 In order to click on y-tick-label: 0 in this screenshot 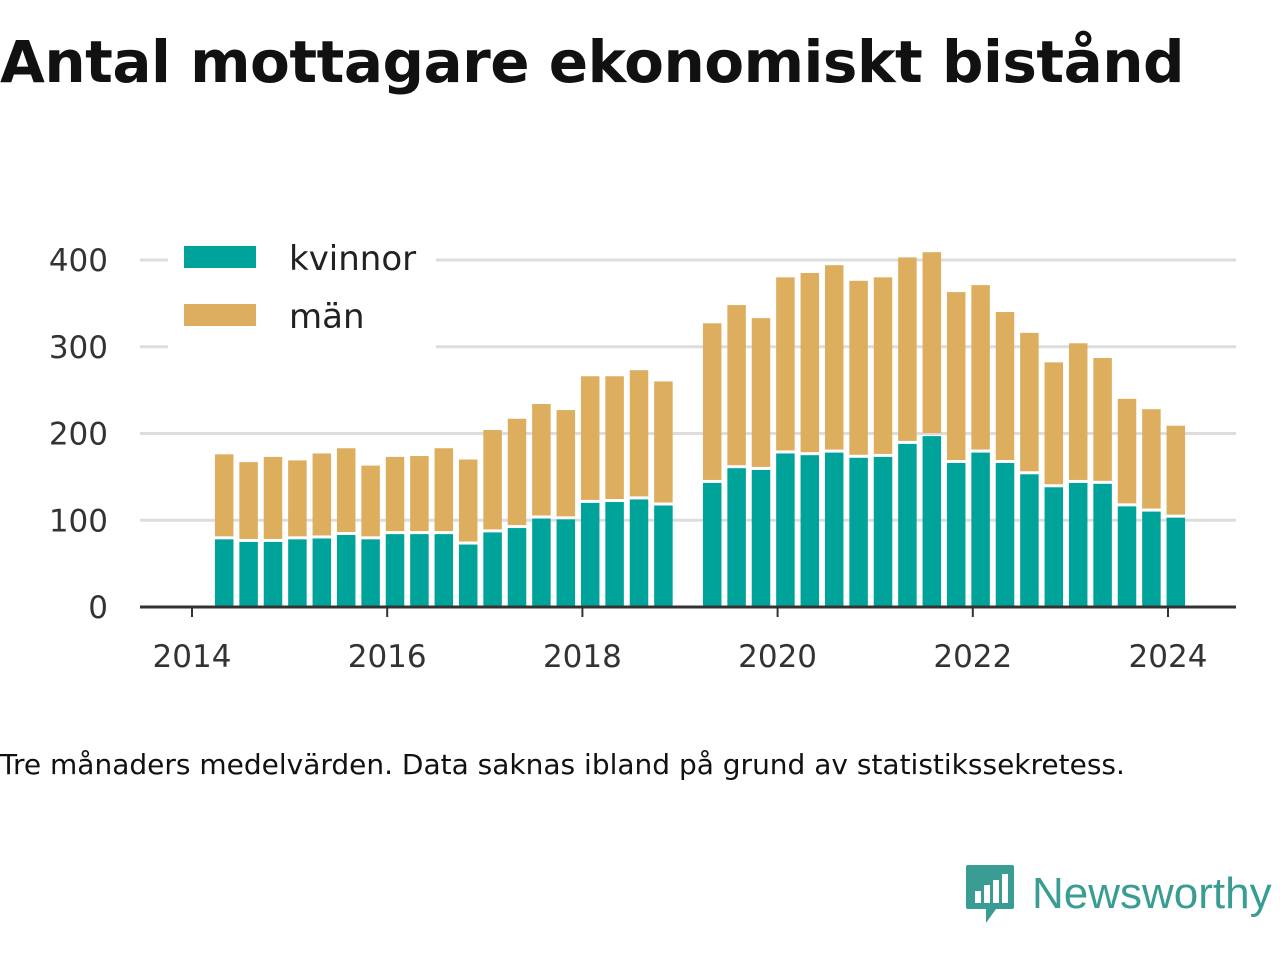, I will do `click(98, 608)`.